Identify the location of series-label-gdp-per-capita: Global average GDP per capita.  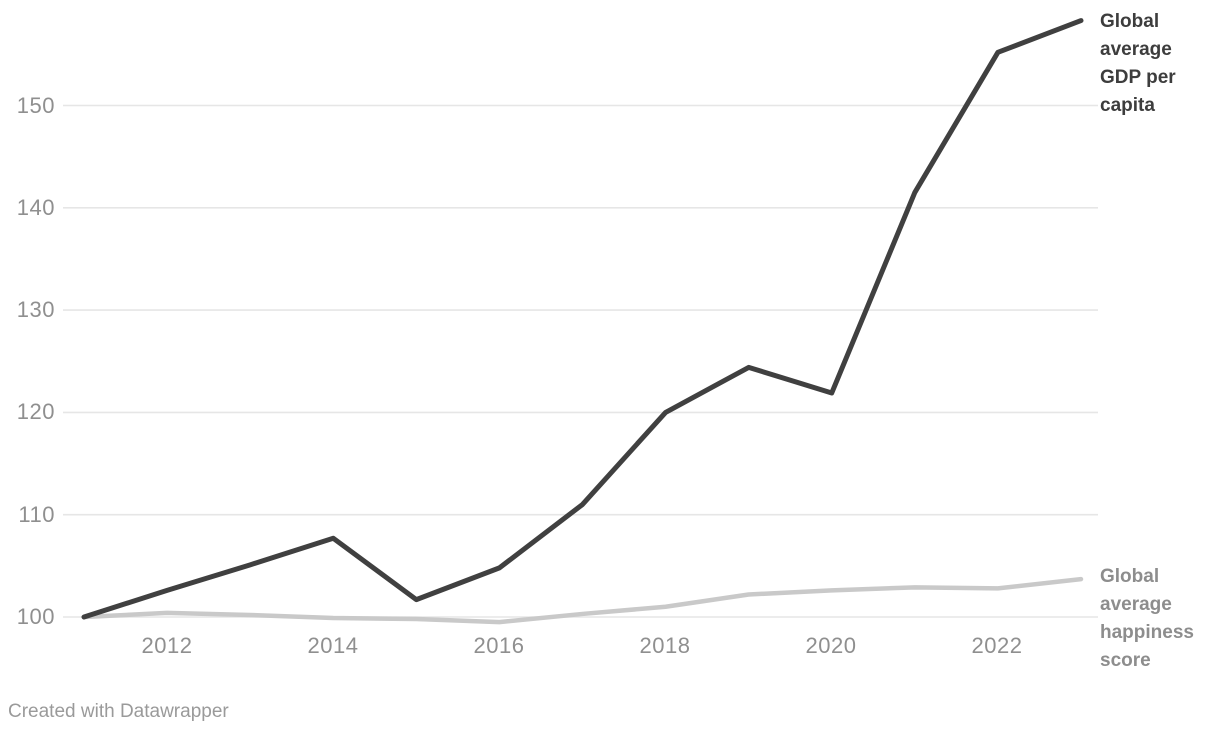
(1138, 63).